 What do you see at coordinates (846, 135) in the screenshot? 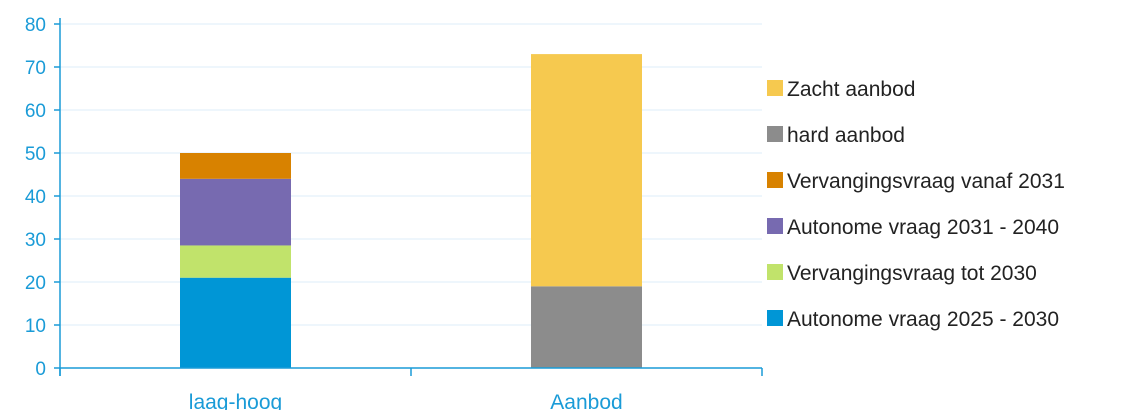
I see `legend-label-hard aanbod: hard aanbod` at bounding box center [846, 135].